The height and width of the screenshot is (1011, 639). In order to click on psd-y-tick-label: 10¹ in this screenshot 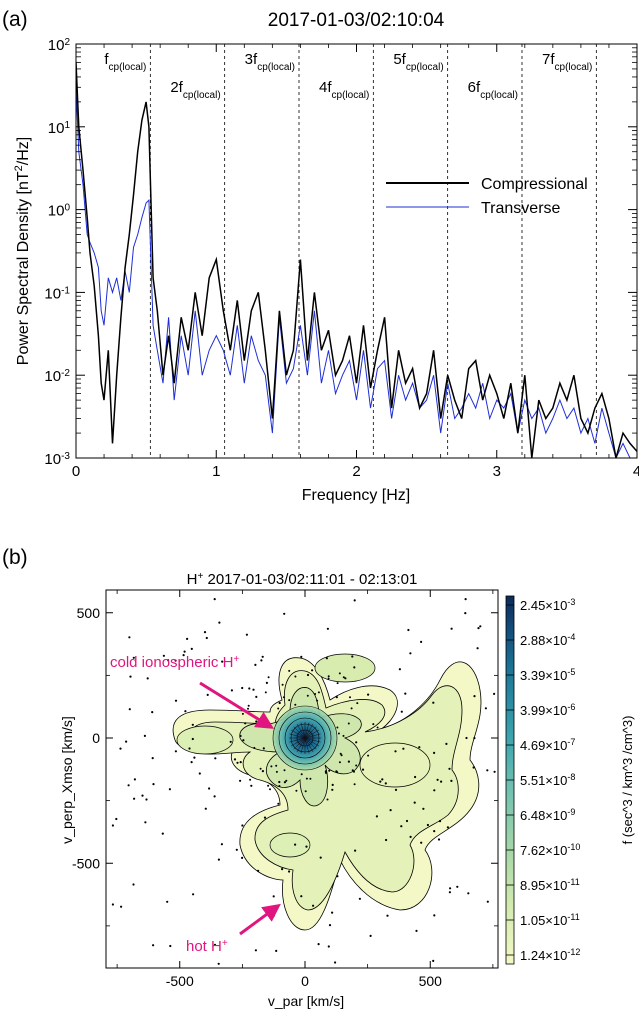, I will do `click(59, 128)`.